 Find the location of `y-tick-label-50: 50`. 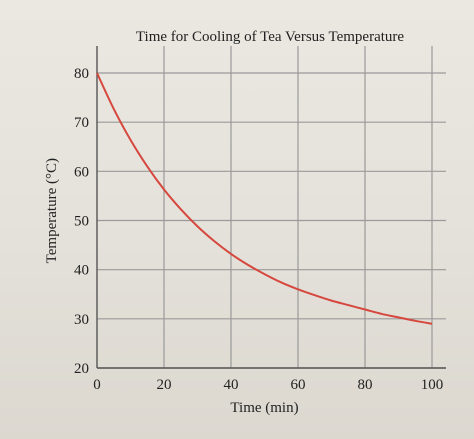

y-tick-label-50: 50 is located at coordinates (81, 222).